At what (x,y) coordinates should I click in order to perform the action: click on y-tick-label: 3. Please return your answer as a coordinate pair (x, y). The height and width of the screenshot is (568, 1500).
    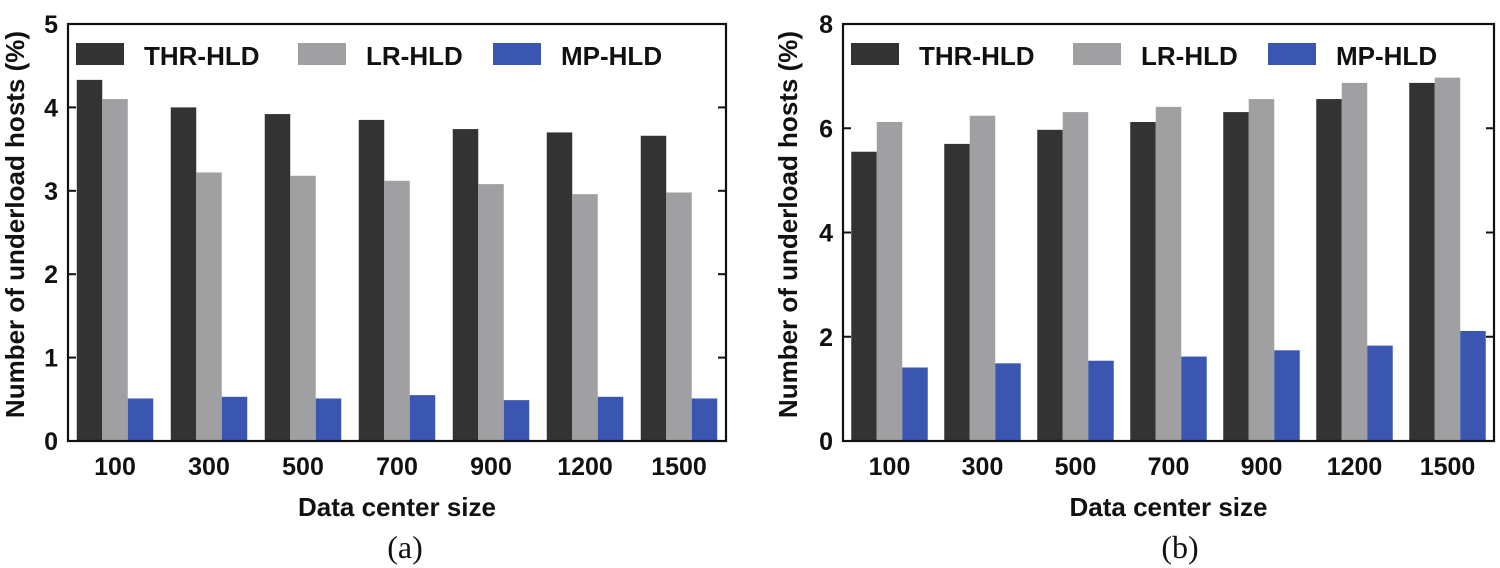
    Looking at the image, I should click on (51, 192).